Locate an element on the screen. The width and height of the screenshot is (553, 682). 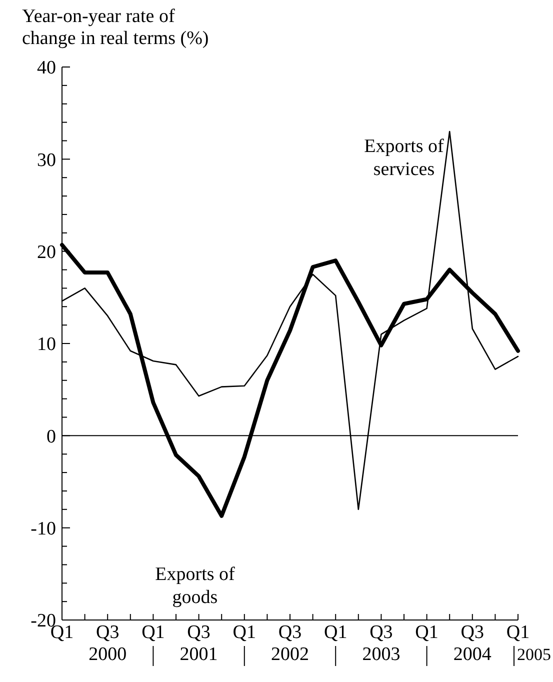
text: 2000 is located at coordinates (107, 654).